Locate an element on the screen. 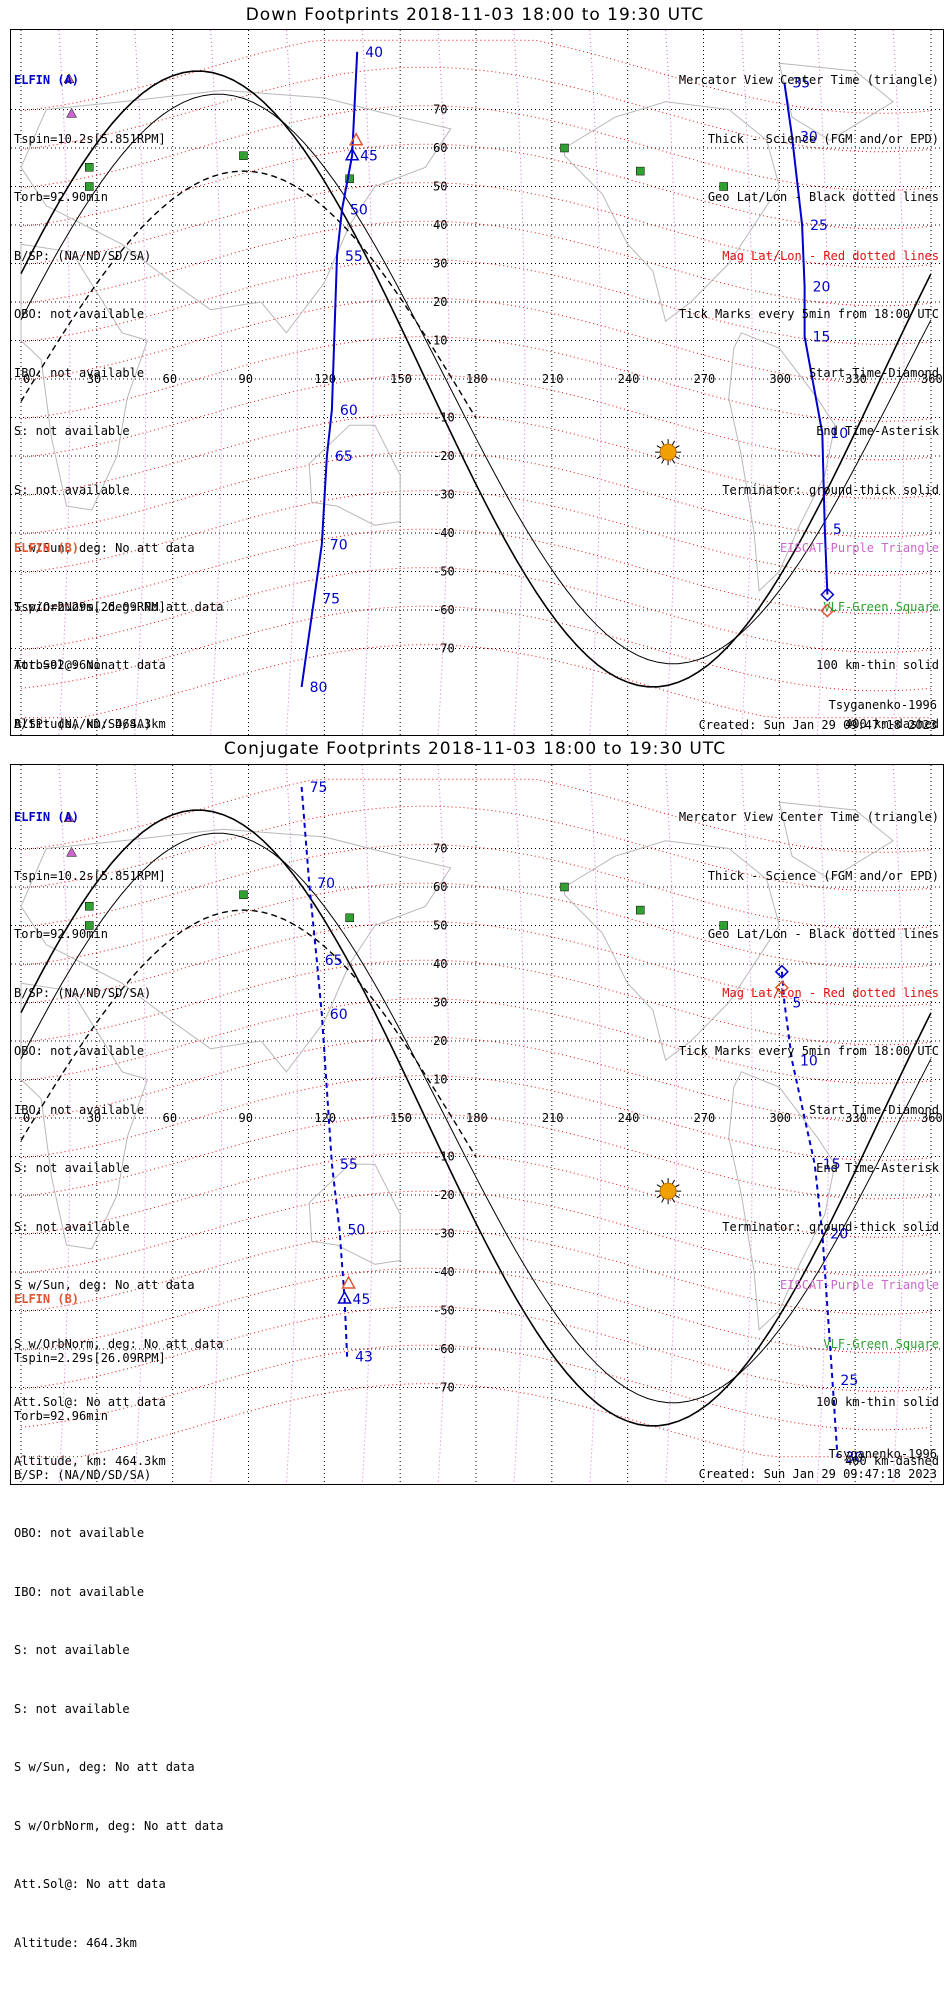 This screenshot has height=1992, width=950. model-label: Tsyganenko-1996 is located at coordinates (882, 1454).